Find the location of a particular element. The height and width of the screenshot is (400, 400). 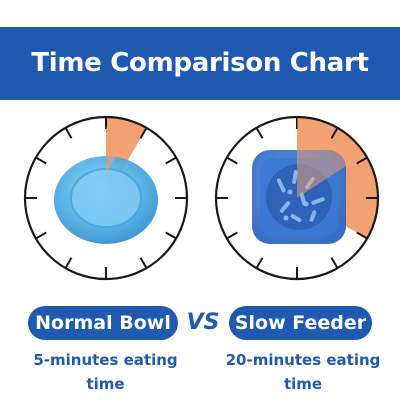

normal-bowl-icon is located at coordinates (106, 185).